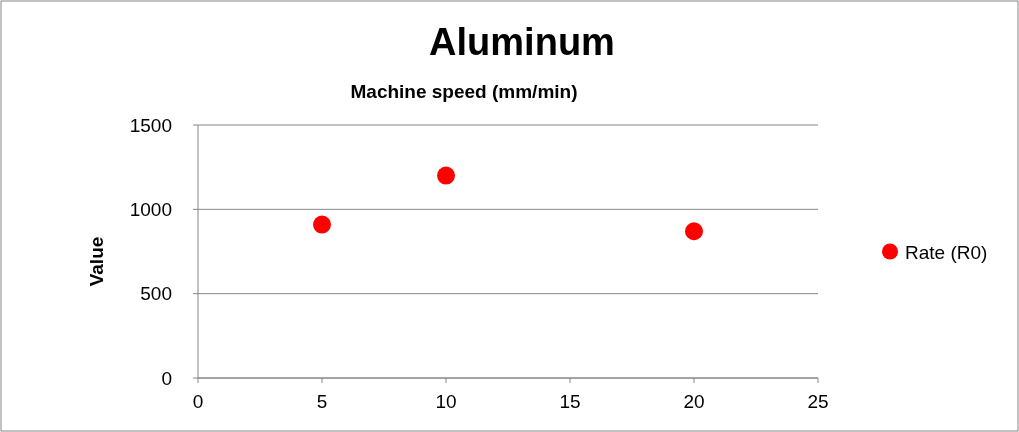 The width and height of the screenshot is (1019, 432). Describe the element at coordinates (694, 401) in the screenshot. I see `x-tick-label: 20` at that location.